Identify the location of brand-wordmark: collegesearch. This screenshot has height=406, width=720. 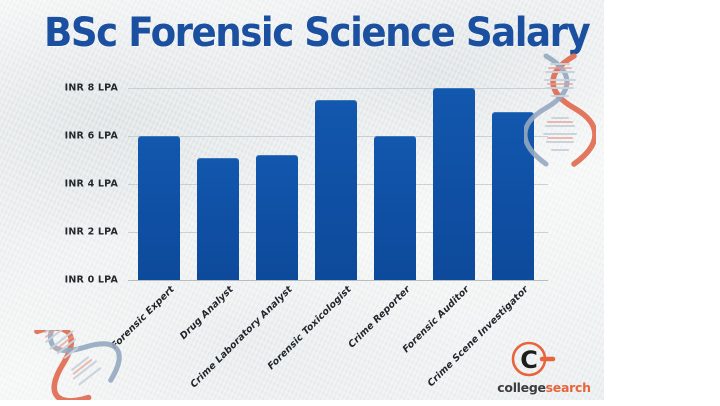
(544, 387).